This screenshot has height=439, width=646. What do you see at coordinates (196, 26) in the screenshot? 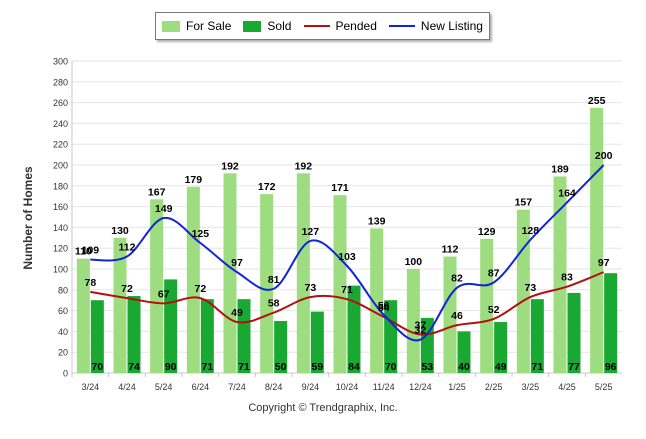
I see `legend-item-for-sale: For Sale` at bounding box center [196, 26].